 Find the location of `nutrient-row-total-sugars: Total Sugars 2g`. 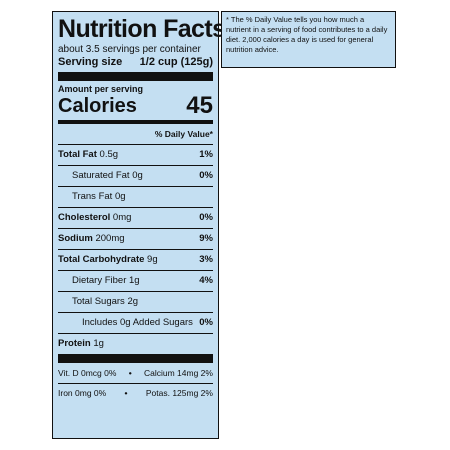

nutrient-row-total-sugars: Total Sugars 2g is located at coordinates (135, 301).